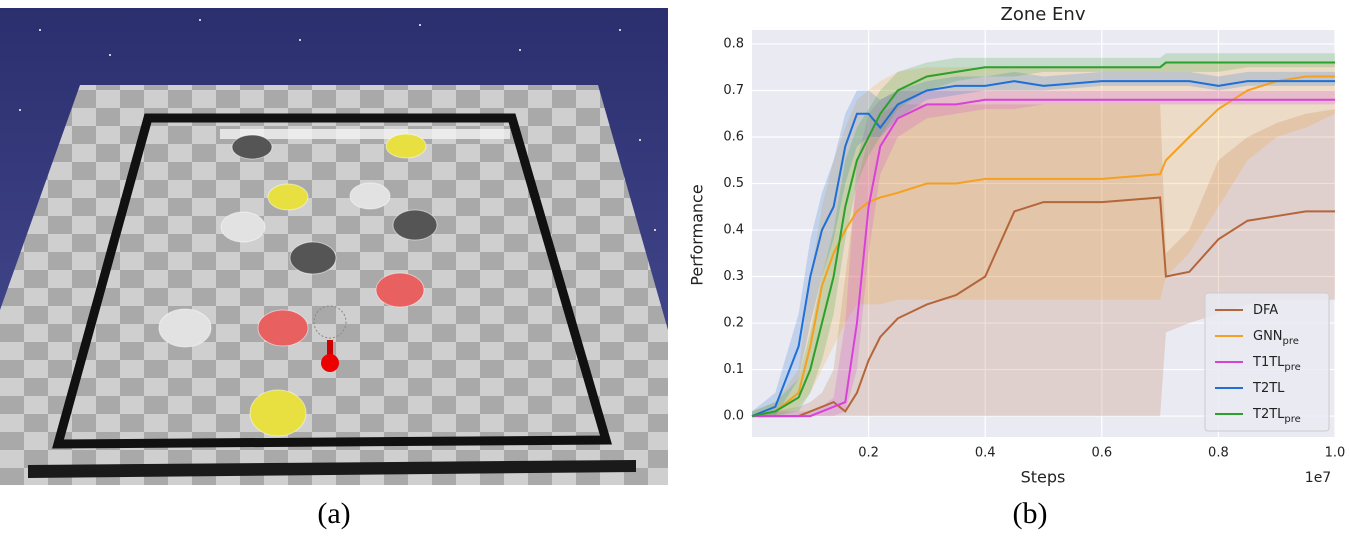 The image size is (1350, 540). What do you see at coordinates (330, 338) in the screenshot?
I see `agent` at bounding box center [330, 338].